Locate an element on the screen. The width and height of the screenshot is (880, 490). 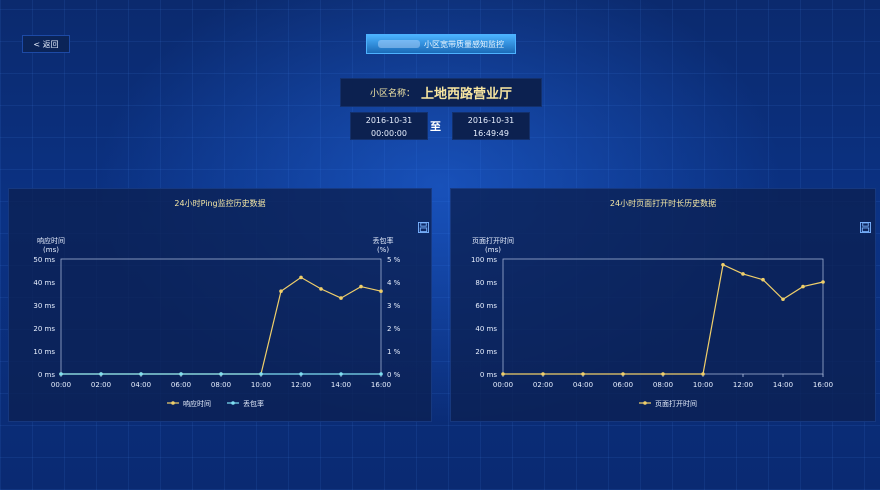
y-tick-label-right: 0 % is located at coordinates (394, 375).